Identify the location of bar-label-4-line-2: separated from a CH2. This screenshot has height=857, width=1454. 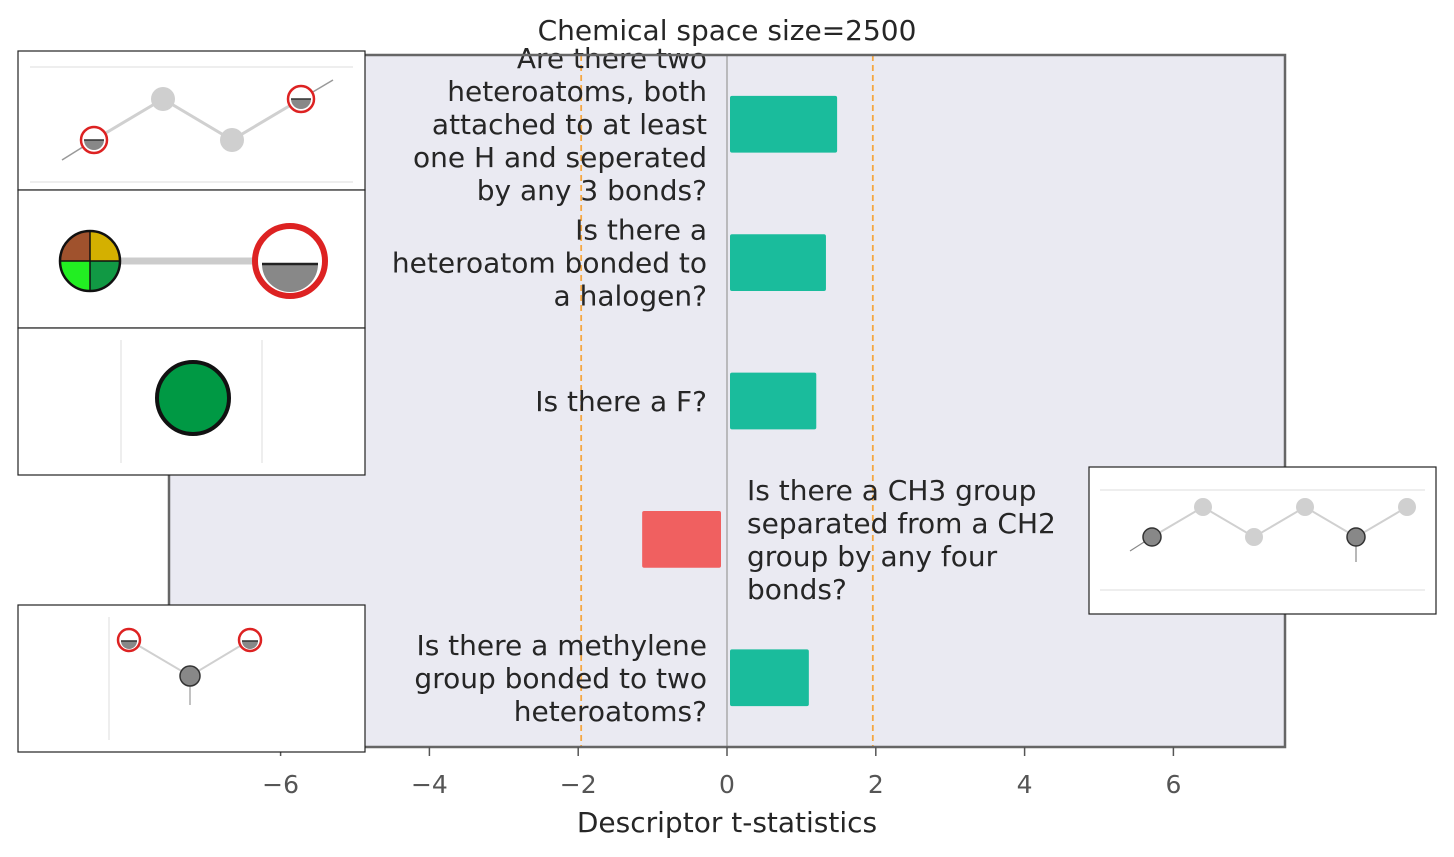
(901, 523).